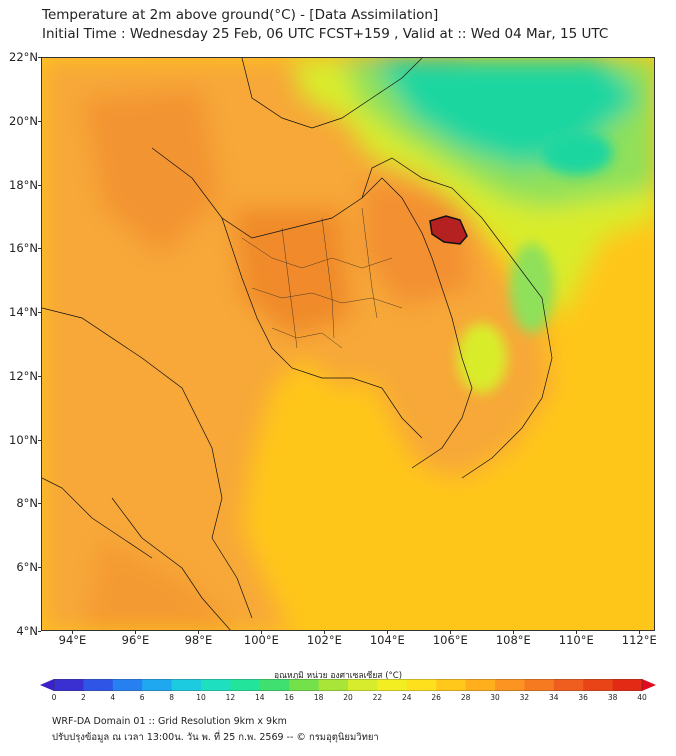 The image size is (676, 756). Describe the element at coordinates (23, 248) in the screenshot. I see `lat-label: 16°N` at that location.